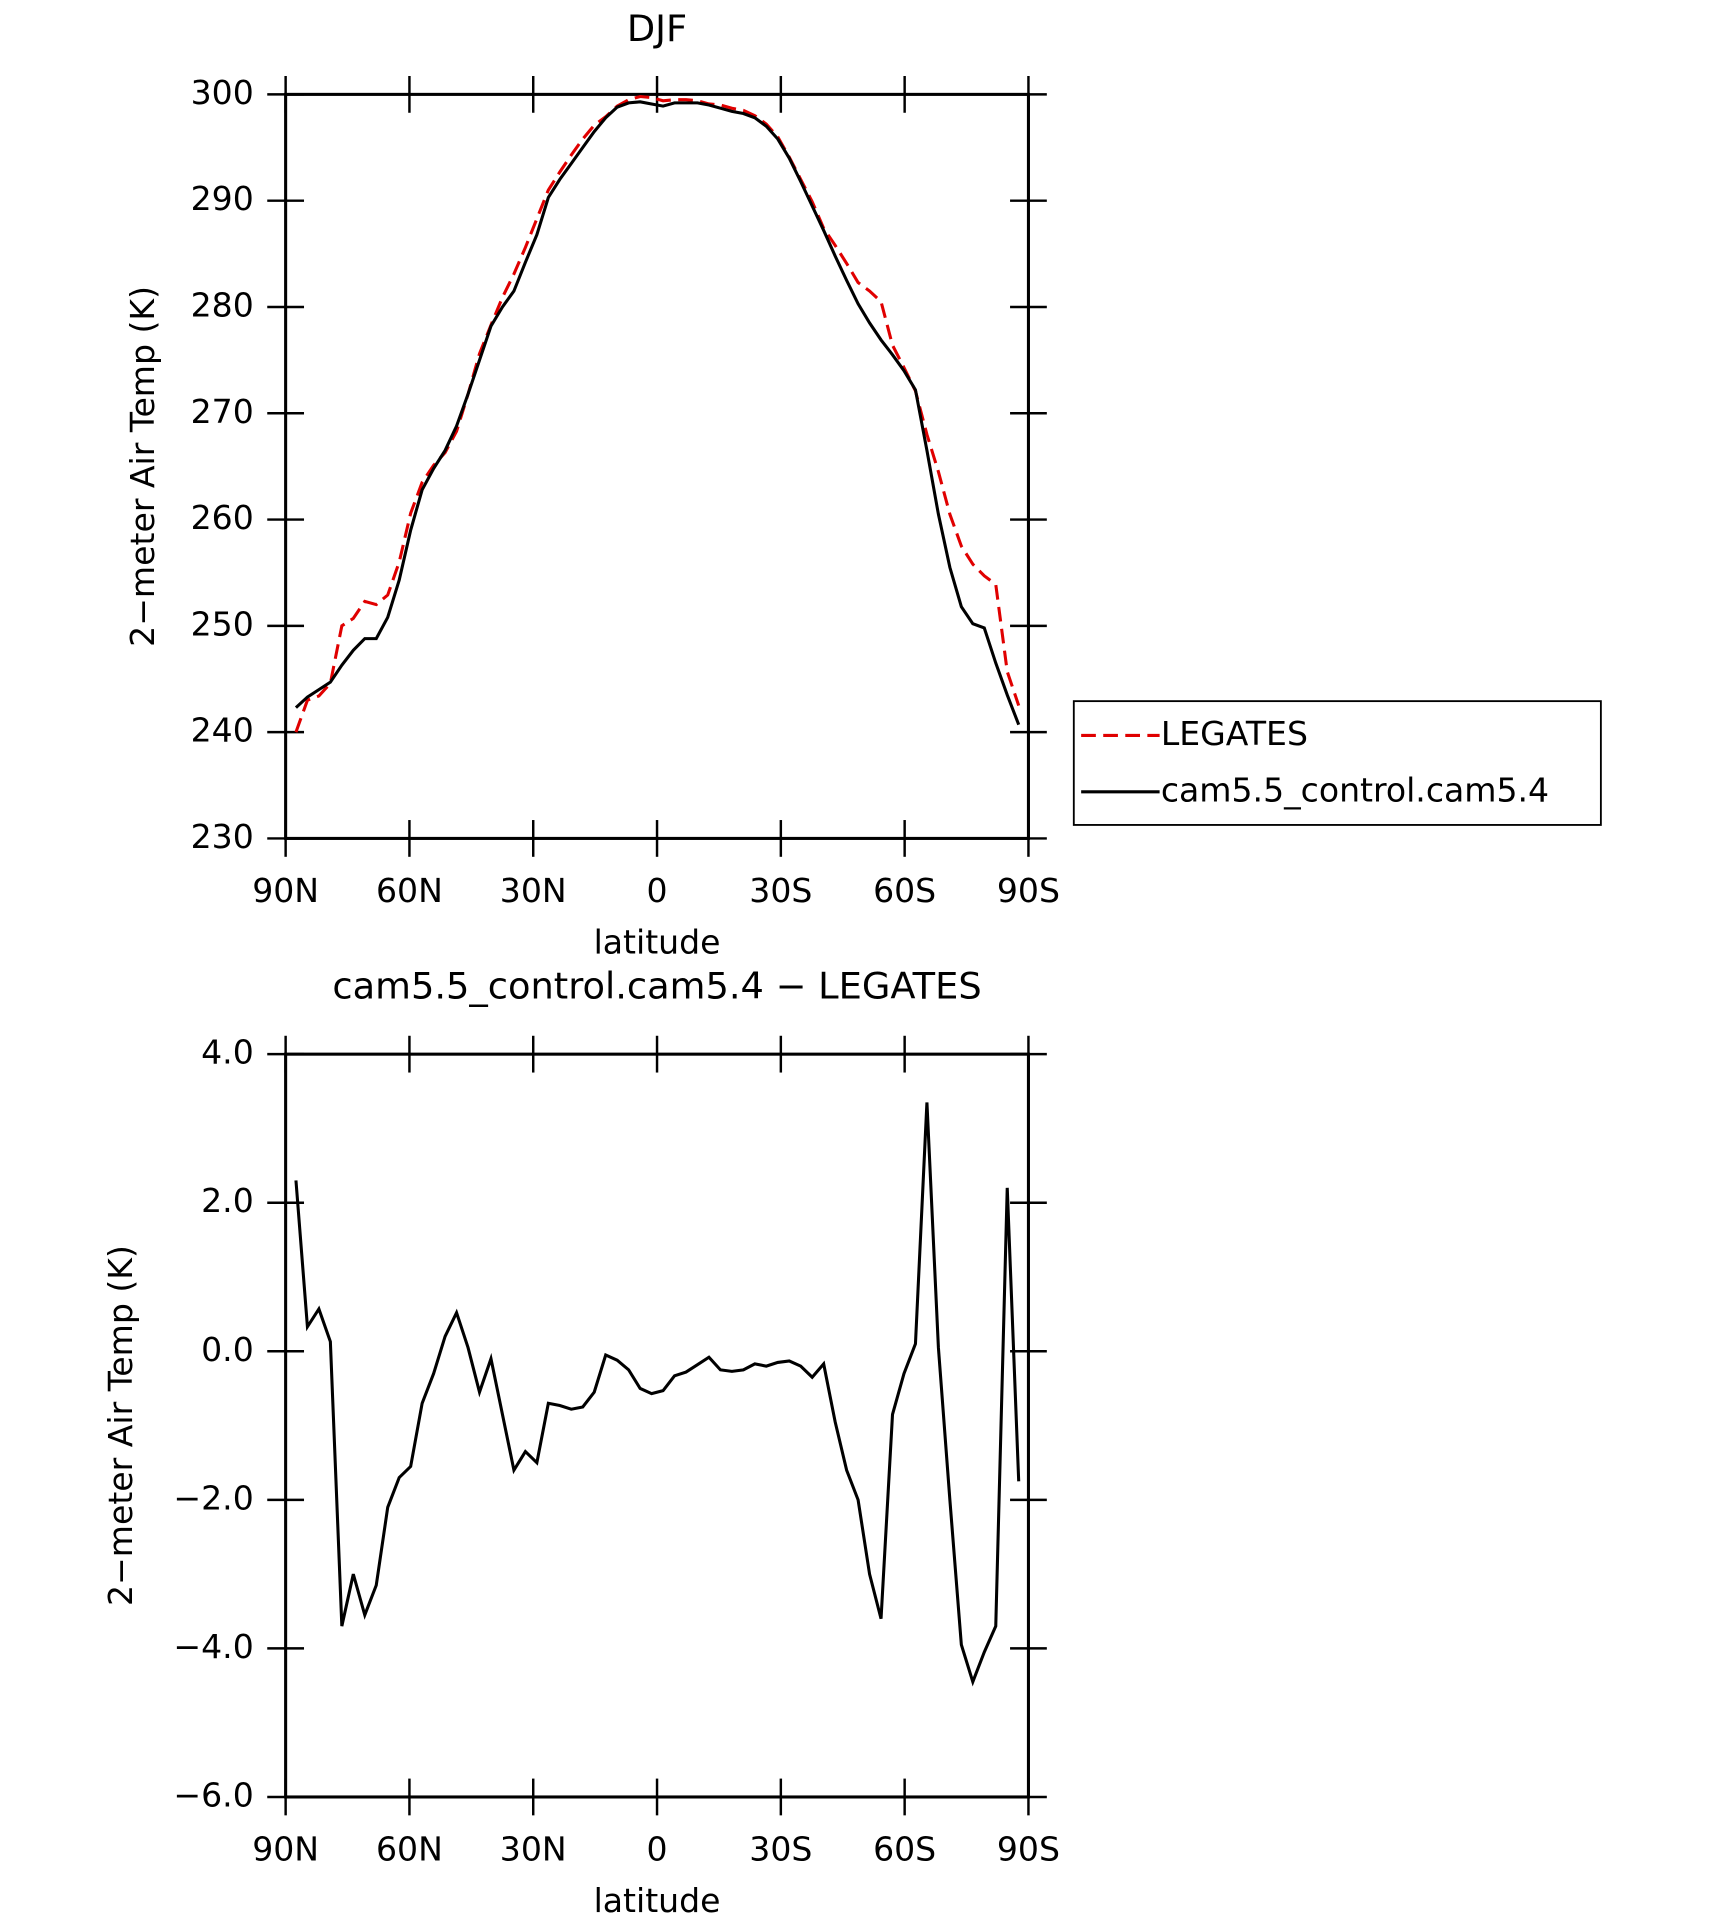  What do you see at coordinates (1337, 763) in the screenshot?
I see `legend-box` at bounding box center [1337, 763].